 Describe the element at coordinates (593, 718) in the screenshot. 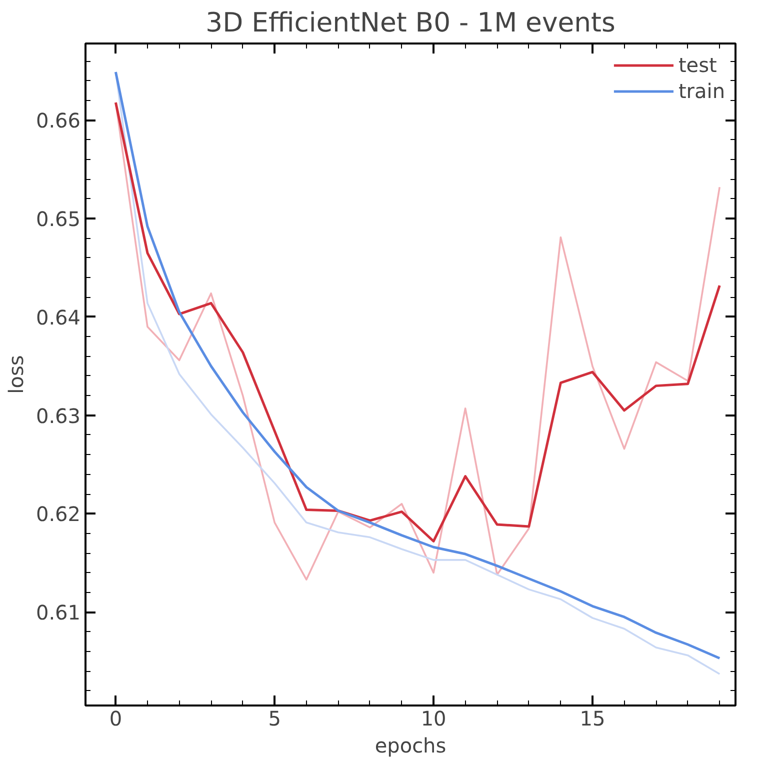

I see `x-tick-label: 15` at that location.